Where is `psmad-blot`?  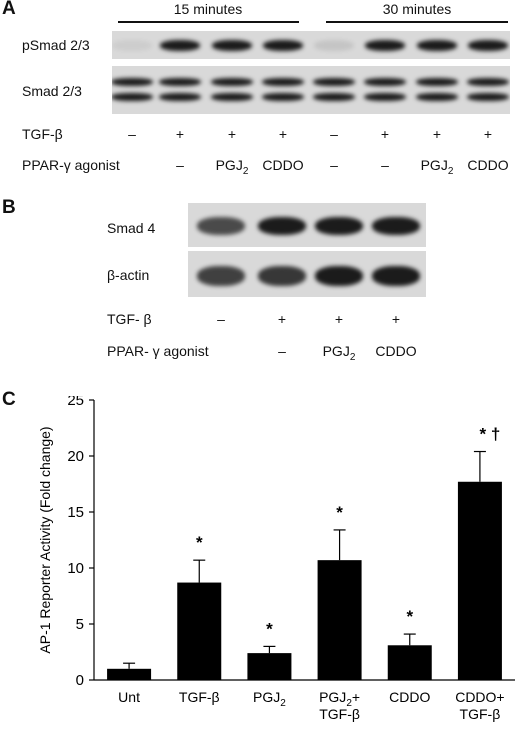 psmad-blot is located at coordinates (311, 45).